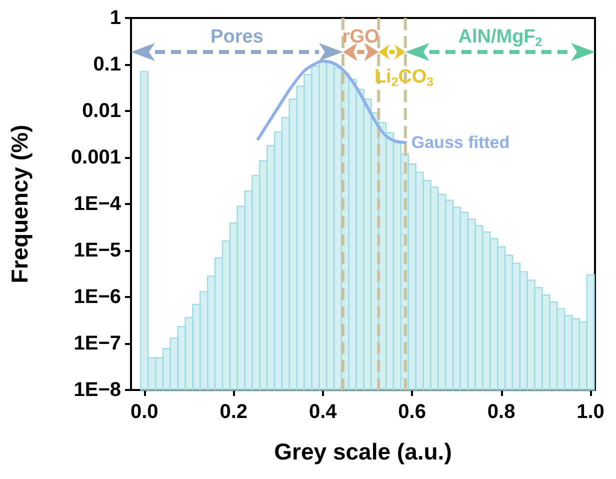 This screenshot has height=479, width=616. I want to click on series-label: Gauss fitted, so click(460, 142).